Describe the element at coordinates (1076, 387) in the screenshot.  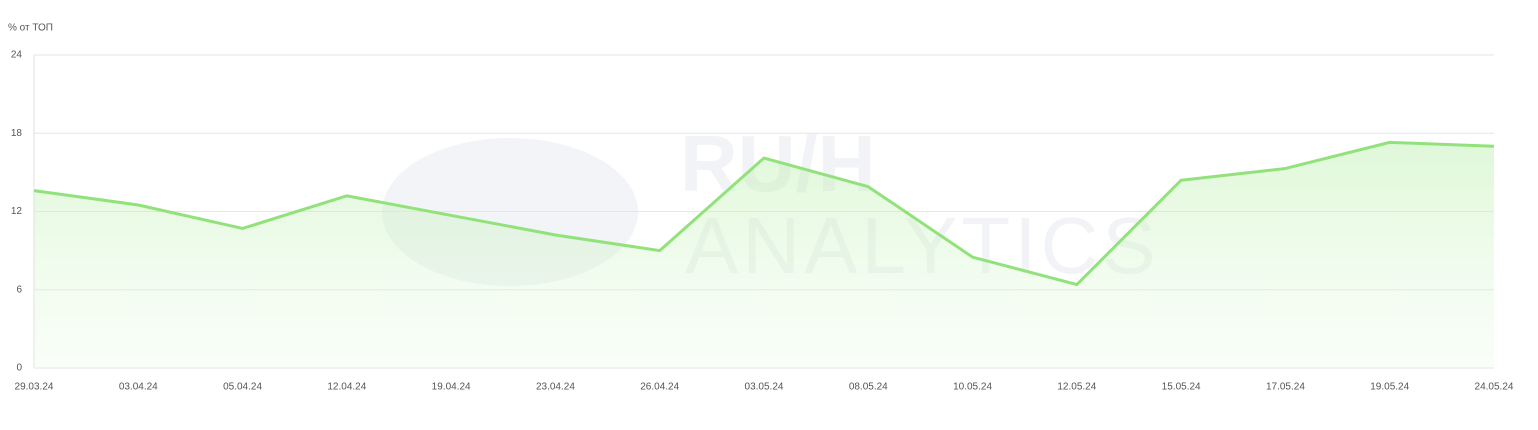
I see `x-tick-label: 12.05.24` at that location.